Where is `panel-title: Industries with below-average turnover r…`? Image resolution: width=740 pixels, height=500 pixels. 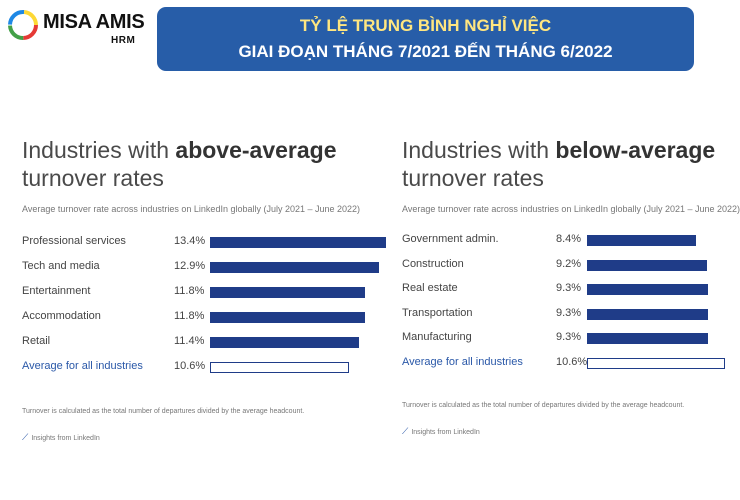
panel-title: Industries with below-average turnover r… is located at coordinates (558, 164).